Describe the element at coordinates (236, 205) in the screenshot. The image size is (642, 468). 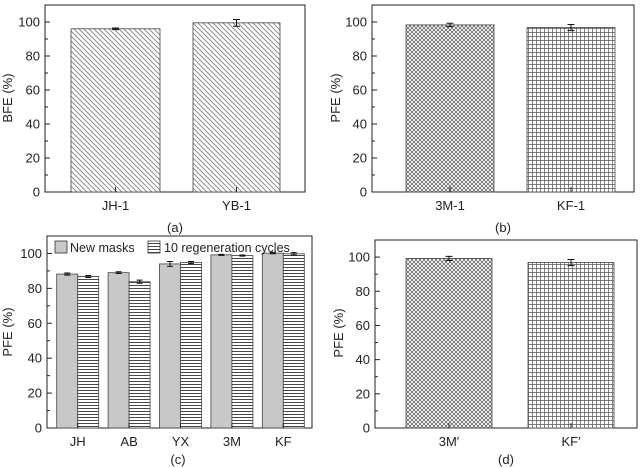
I see `panel-a-xtick-label-1: YB-1` at that location.